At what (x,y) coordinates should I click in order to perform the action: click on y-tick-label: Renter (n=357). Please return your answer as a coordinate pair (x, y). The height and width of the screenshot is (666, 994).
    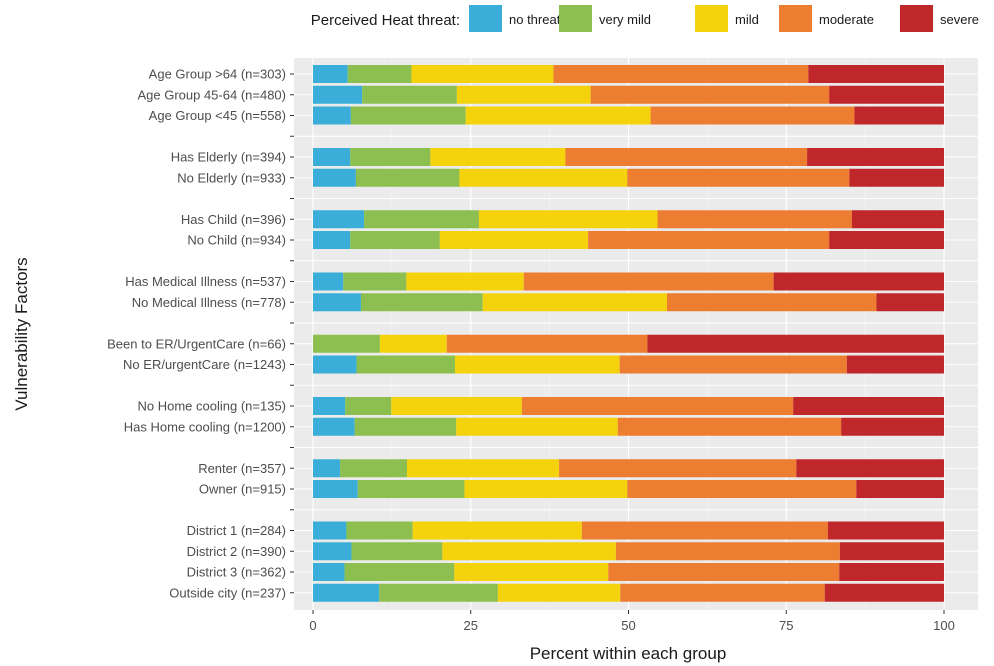
    Looking at the image, I should click on (242, 468).